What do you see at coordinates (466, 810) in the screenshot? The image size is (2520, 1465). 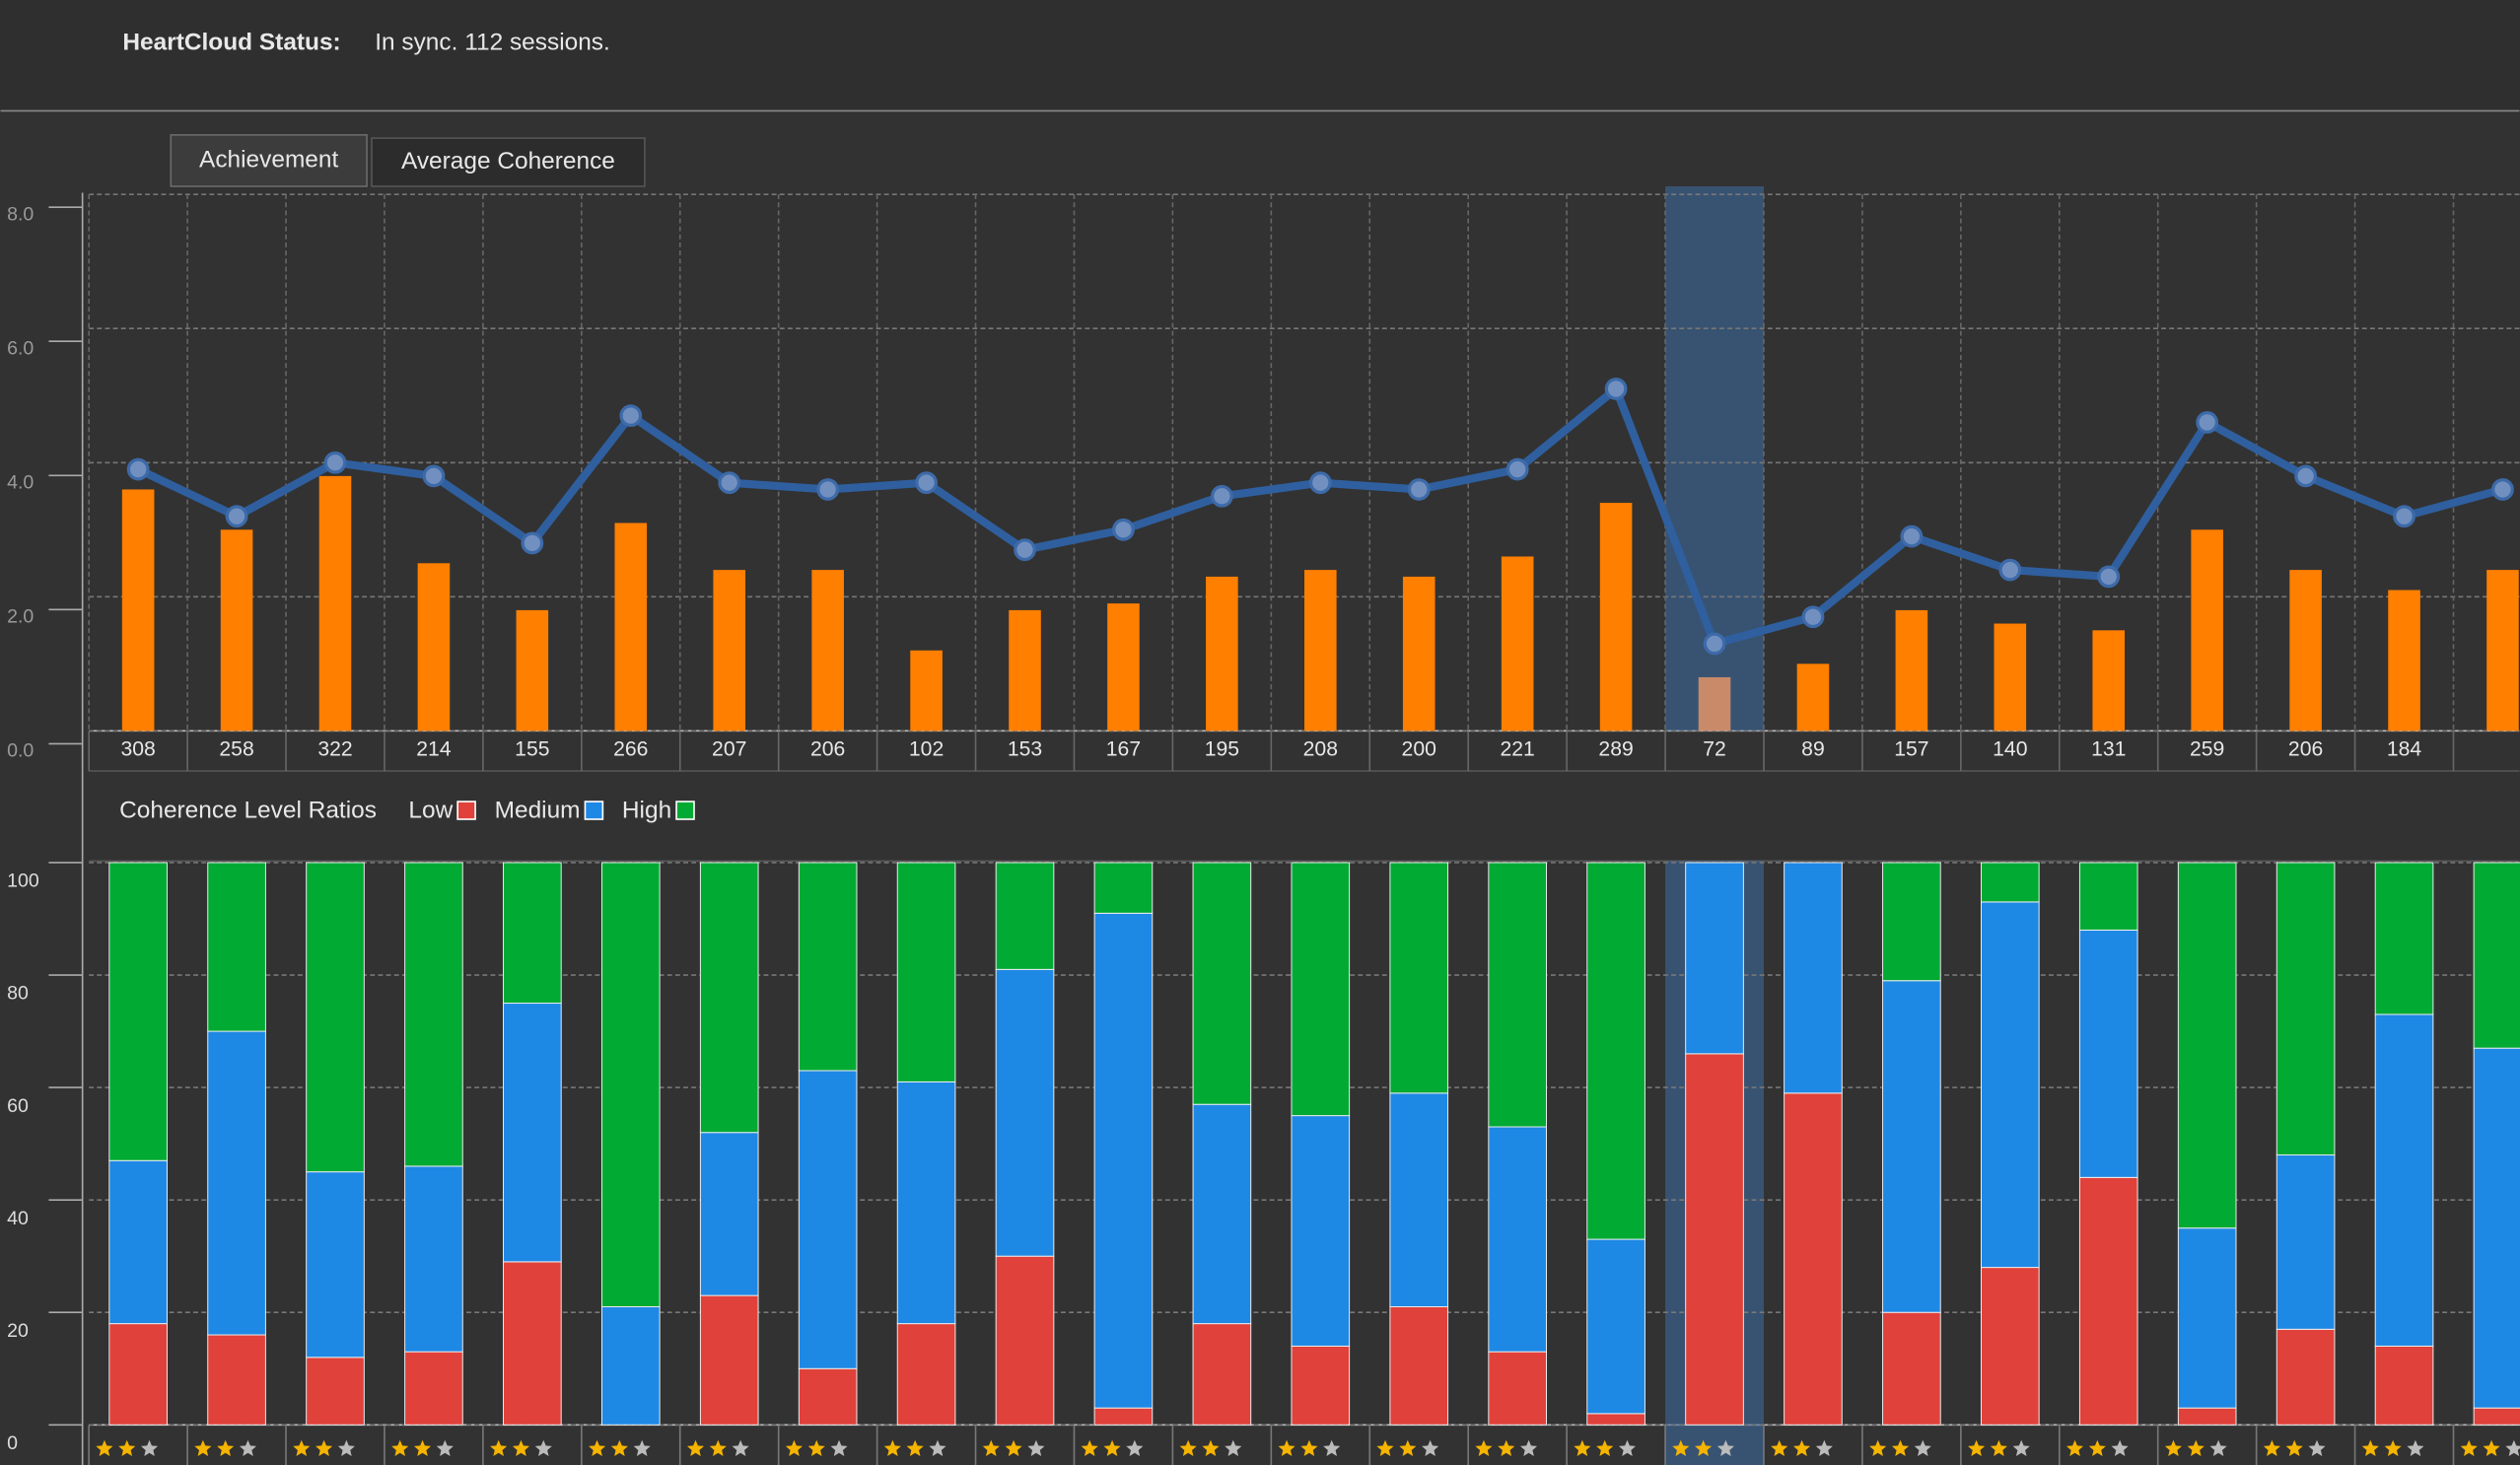 I see `legend-swatch` at bounding box center [466, 810].